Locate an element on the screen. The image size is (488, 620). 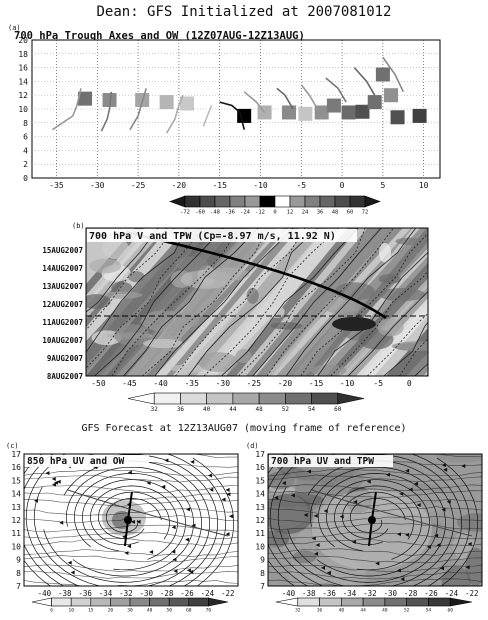
colorbar-label: 12 is located at coordinates (290, 213).